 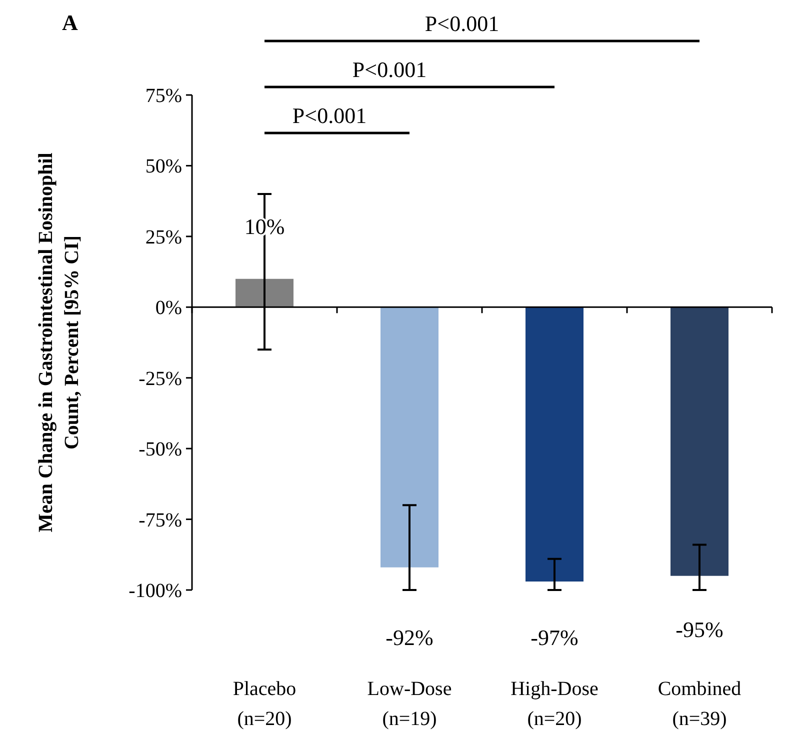 What do you see at coordinates (329, 115) in the screenshot?
I see `annotation: P<0.001` at bounding box center [329, 115].